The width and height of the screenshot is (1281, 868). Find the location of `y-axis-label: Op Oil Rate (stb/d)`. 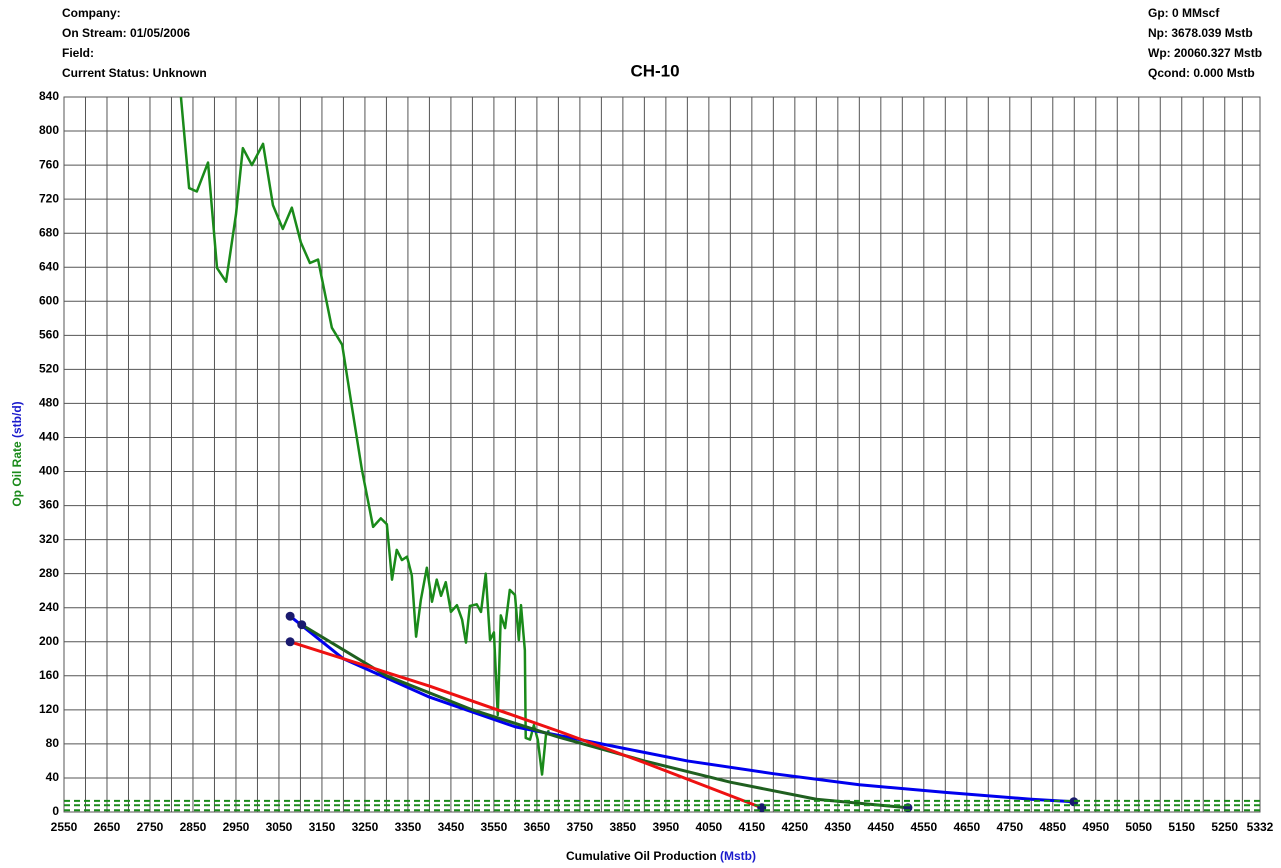

y-axis-label: Op Oil Rate (stb/d) is located at coordinates (17, 453).